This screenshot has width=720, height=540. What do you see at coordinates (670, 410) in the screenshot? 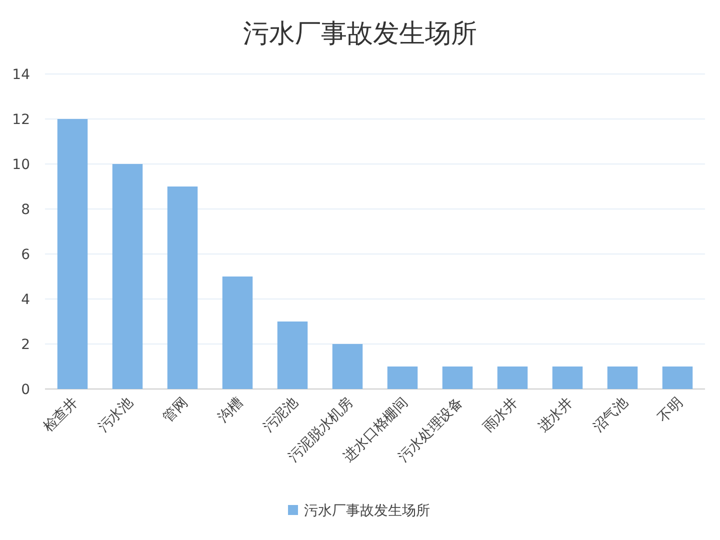
I see `x-tick-label: 不明` at bounding box center [670, 410].